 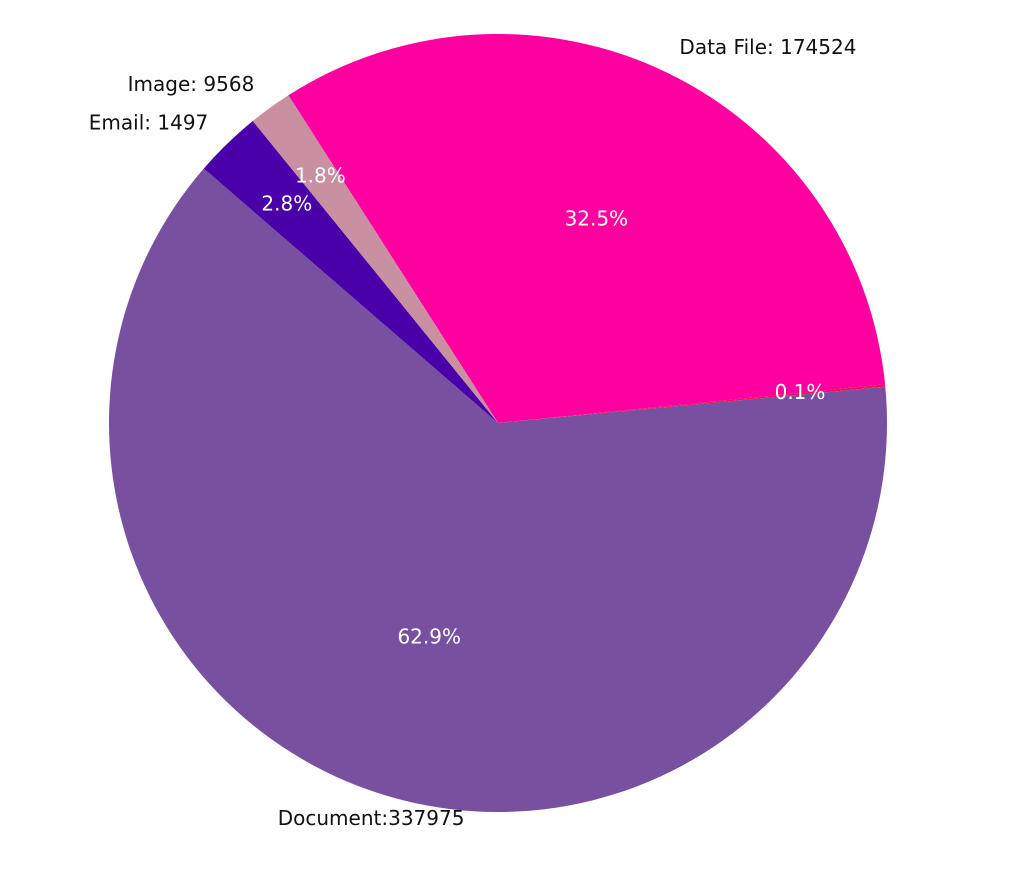 I want to click on slice-label: Document:337975, so click(x=371, y=818).